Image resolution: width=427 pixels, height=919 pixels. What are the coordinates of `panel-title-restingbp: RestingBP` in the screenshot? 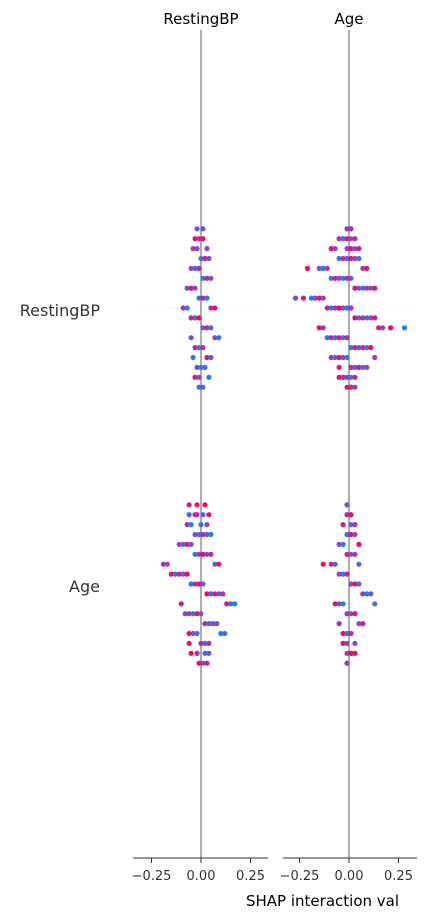 It's located at (200, 19).